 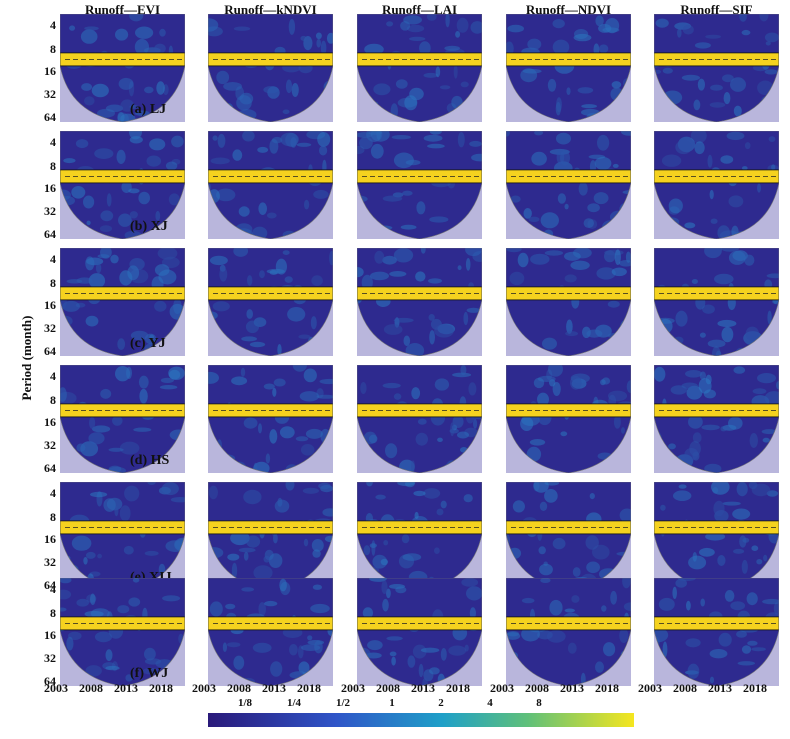 I want to click on colorbar-tick-label: 1/8, so click(x=245, y=703).